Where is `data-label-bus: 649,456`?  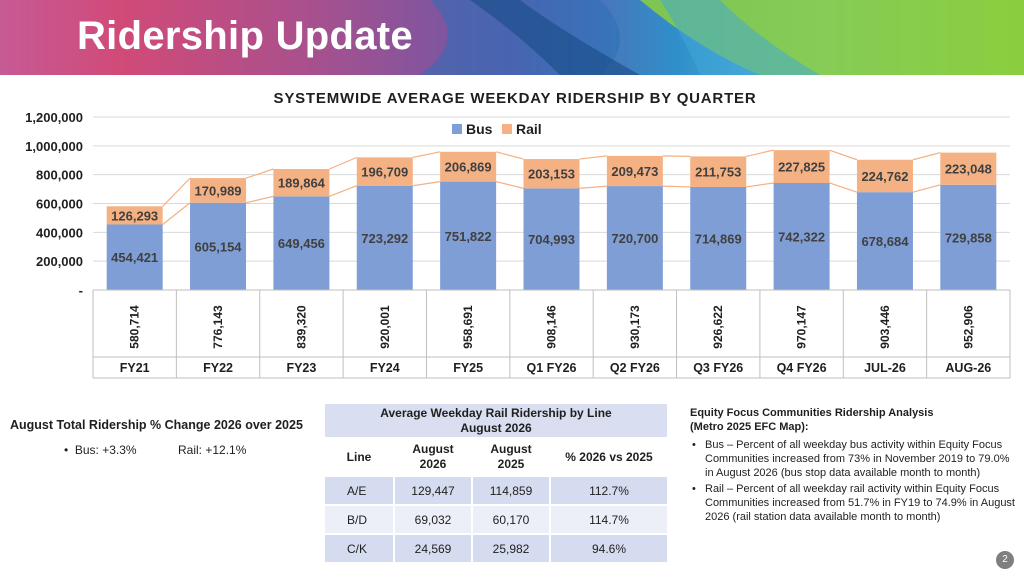
data-label-bus: 649,456 is located at coordinates (301, 243).